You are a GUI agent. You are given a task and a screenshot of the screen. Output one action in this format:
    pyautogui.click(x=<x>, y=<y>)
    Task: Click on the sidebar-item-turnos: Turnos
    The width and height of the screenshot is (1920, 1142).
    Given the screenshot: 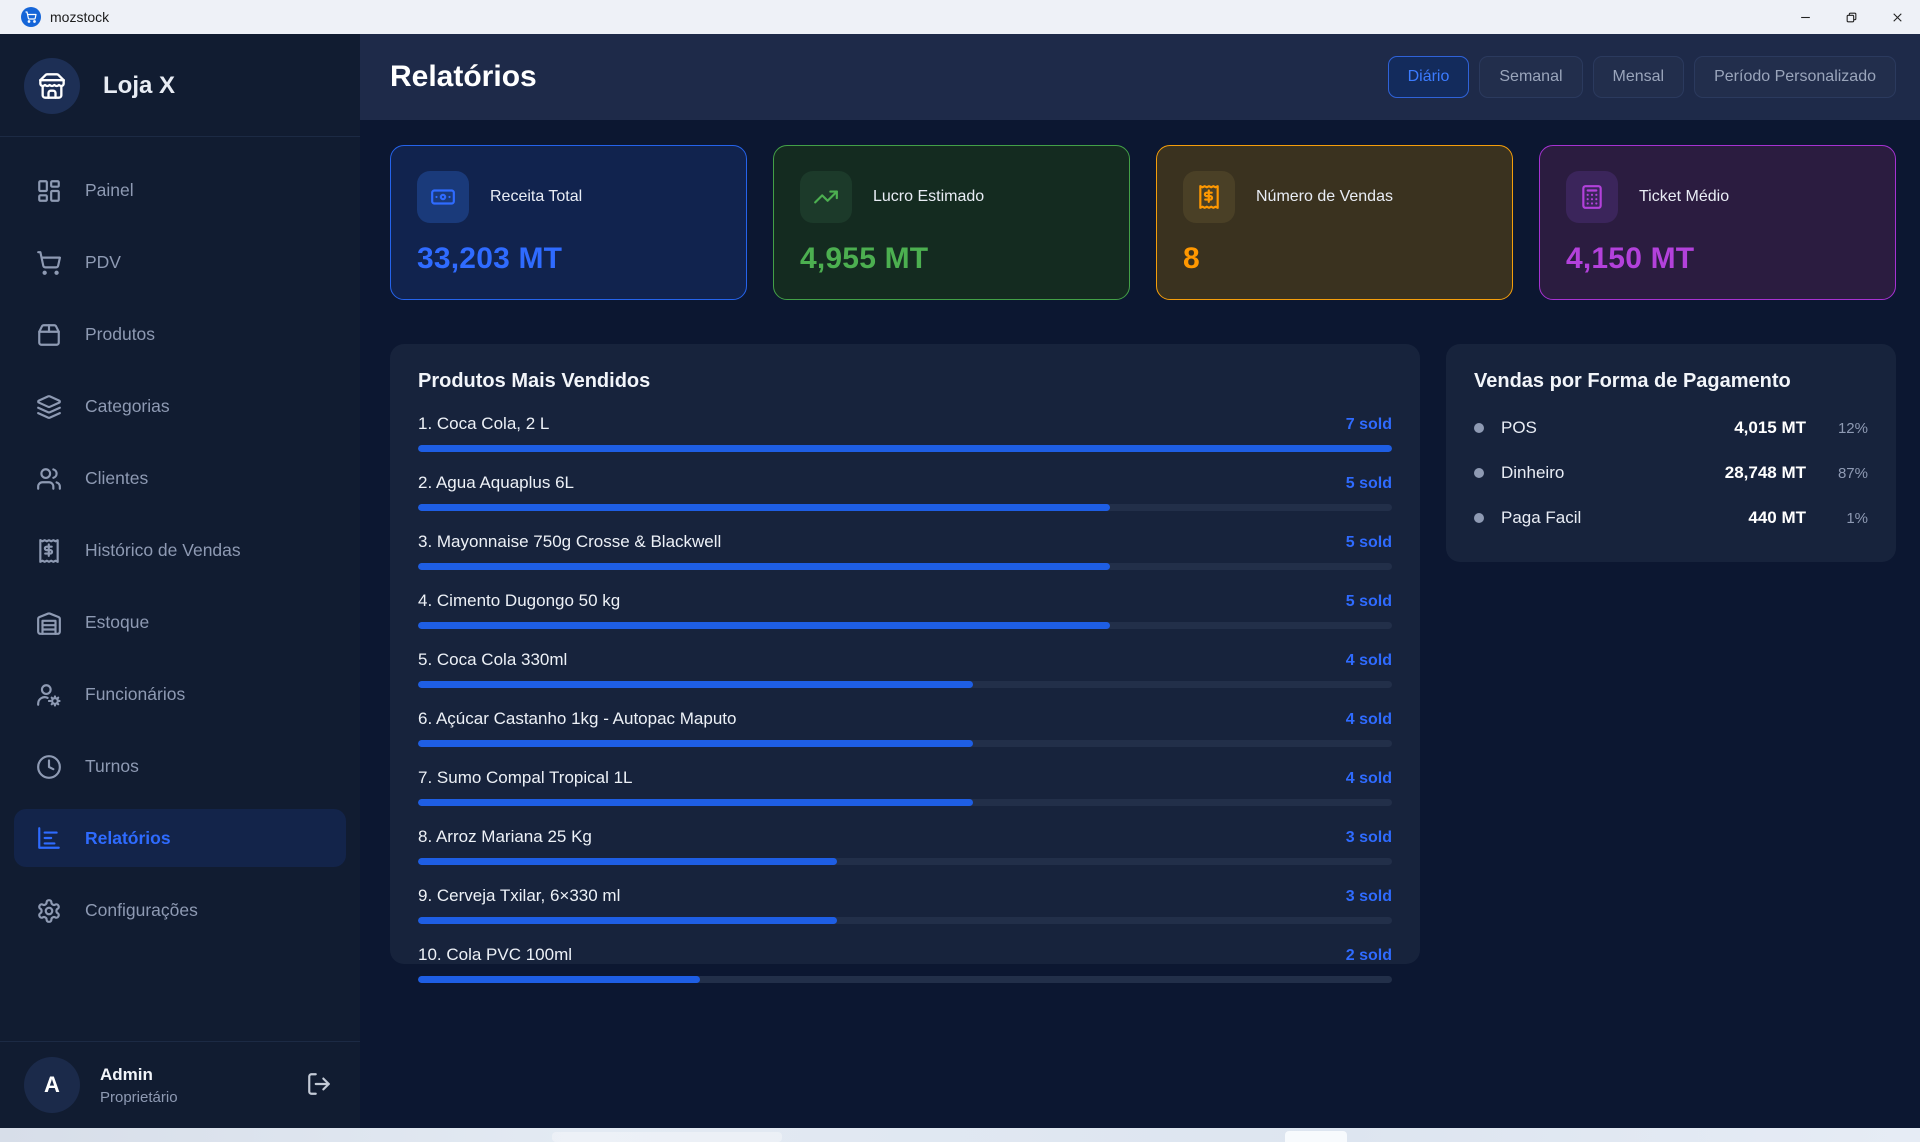 What is the action you would take?
    pyautogui.click(x=180, y=766)
    